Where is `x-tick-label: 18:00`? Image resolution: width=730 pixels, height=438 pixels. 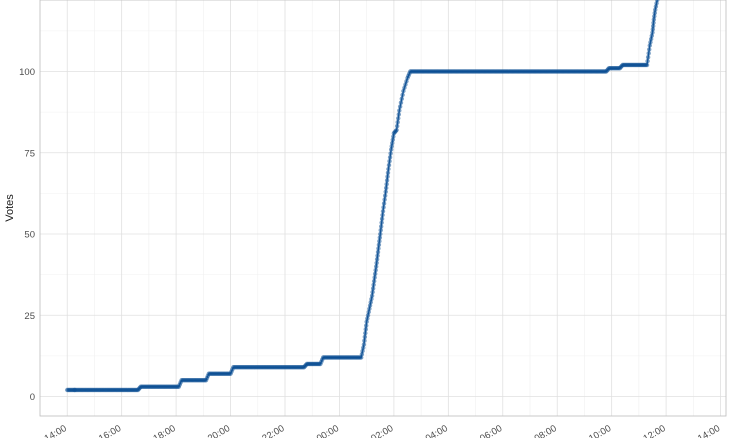 x-tick-label: 18:00 is located at coordinates (165, 430).